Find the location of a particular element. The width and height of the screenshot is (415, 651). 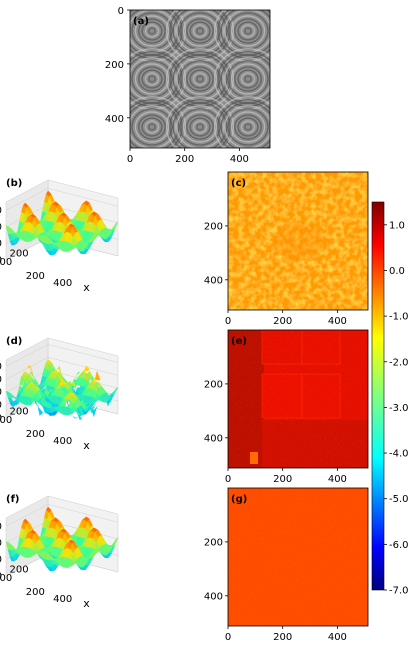

surface-b: 0204060200400y200400x is located at coordinates (59, 236).